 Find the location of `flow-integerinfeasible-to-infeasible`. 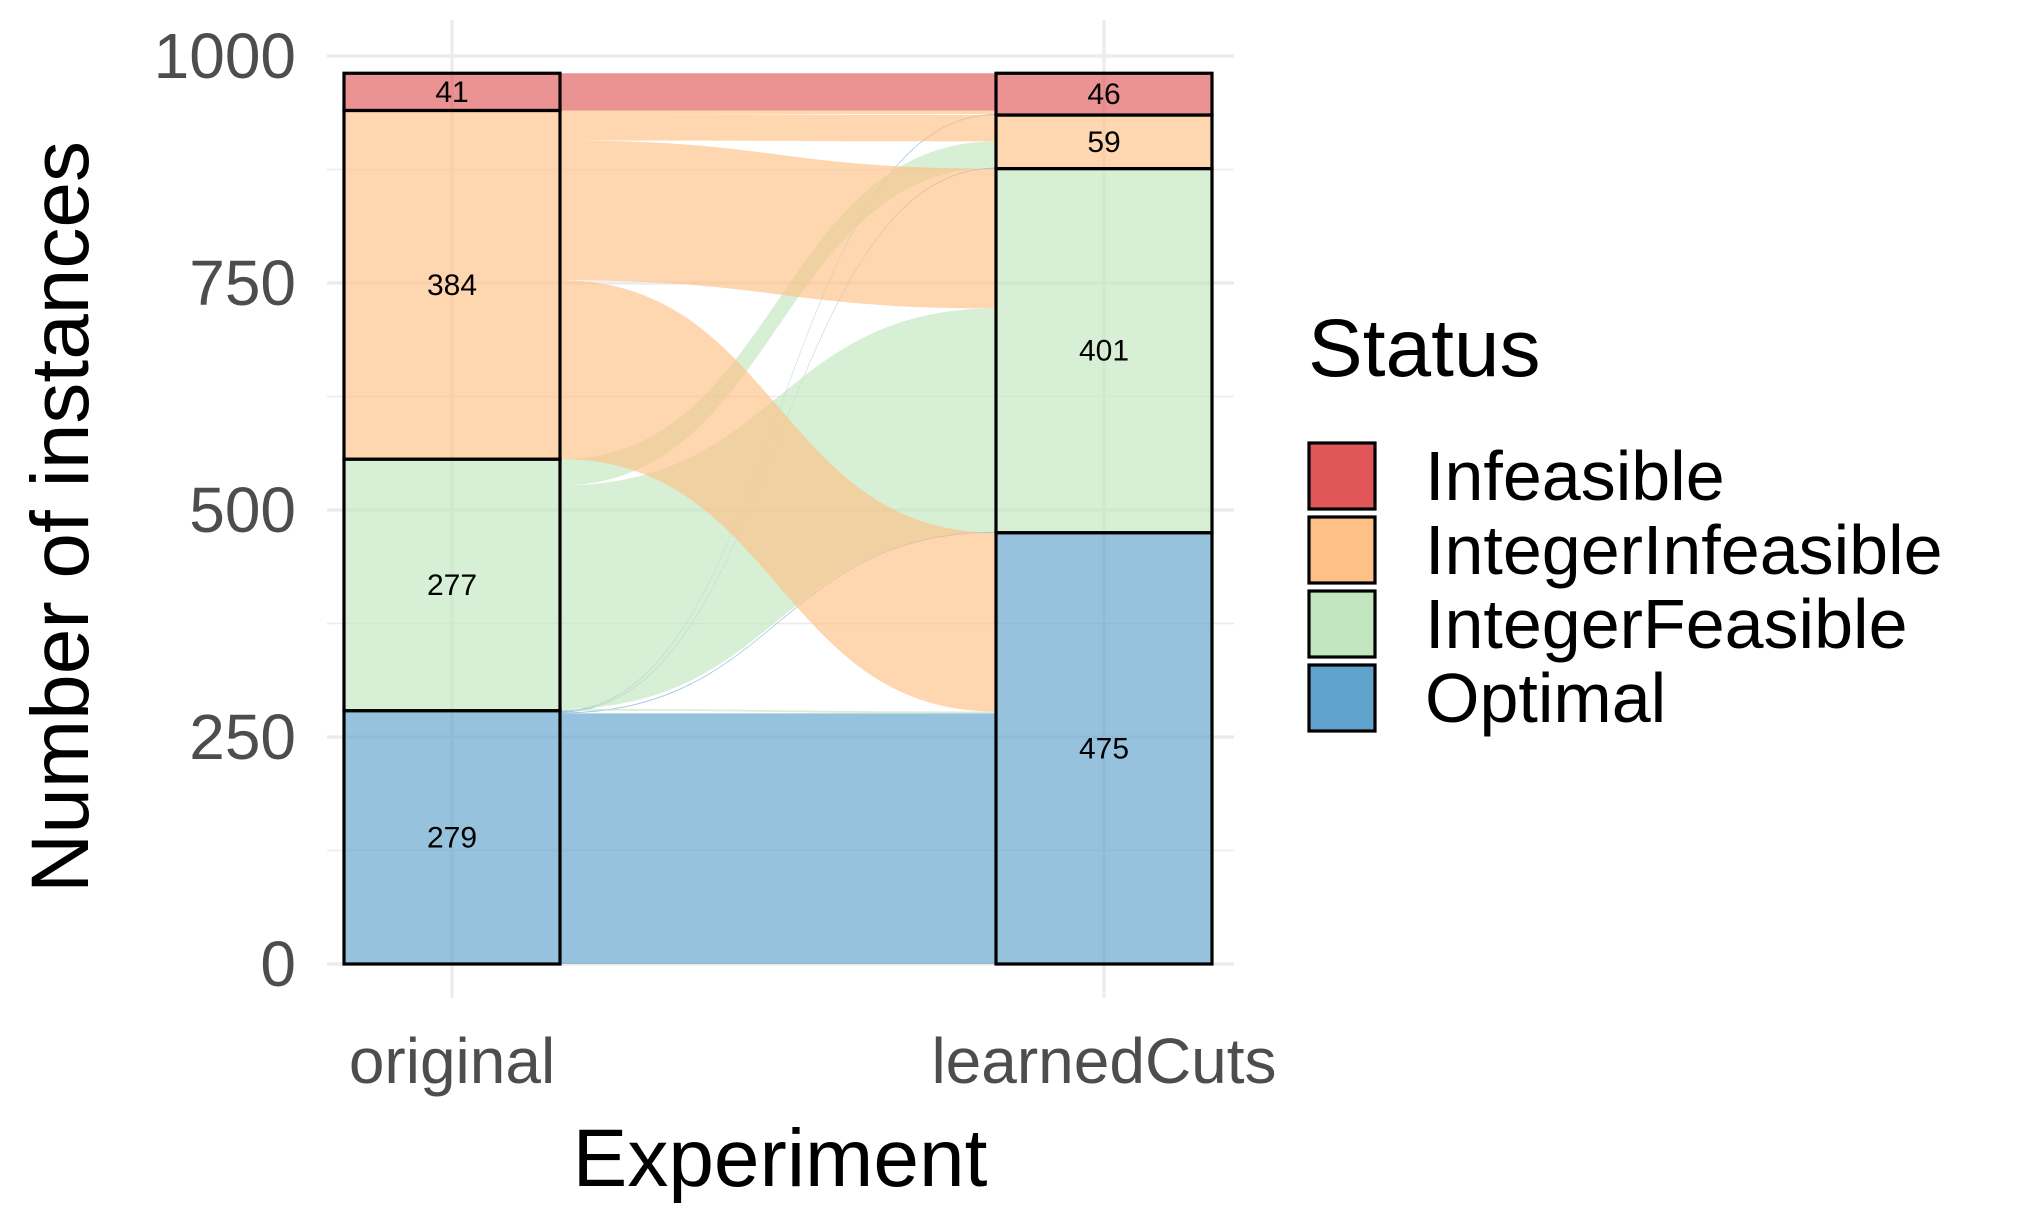

flow-integerinfeasible-to-infeasible is located at coordinates (778, 112).